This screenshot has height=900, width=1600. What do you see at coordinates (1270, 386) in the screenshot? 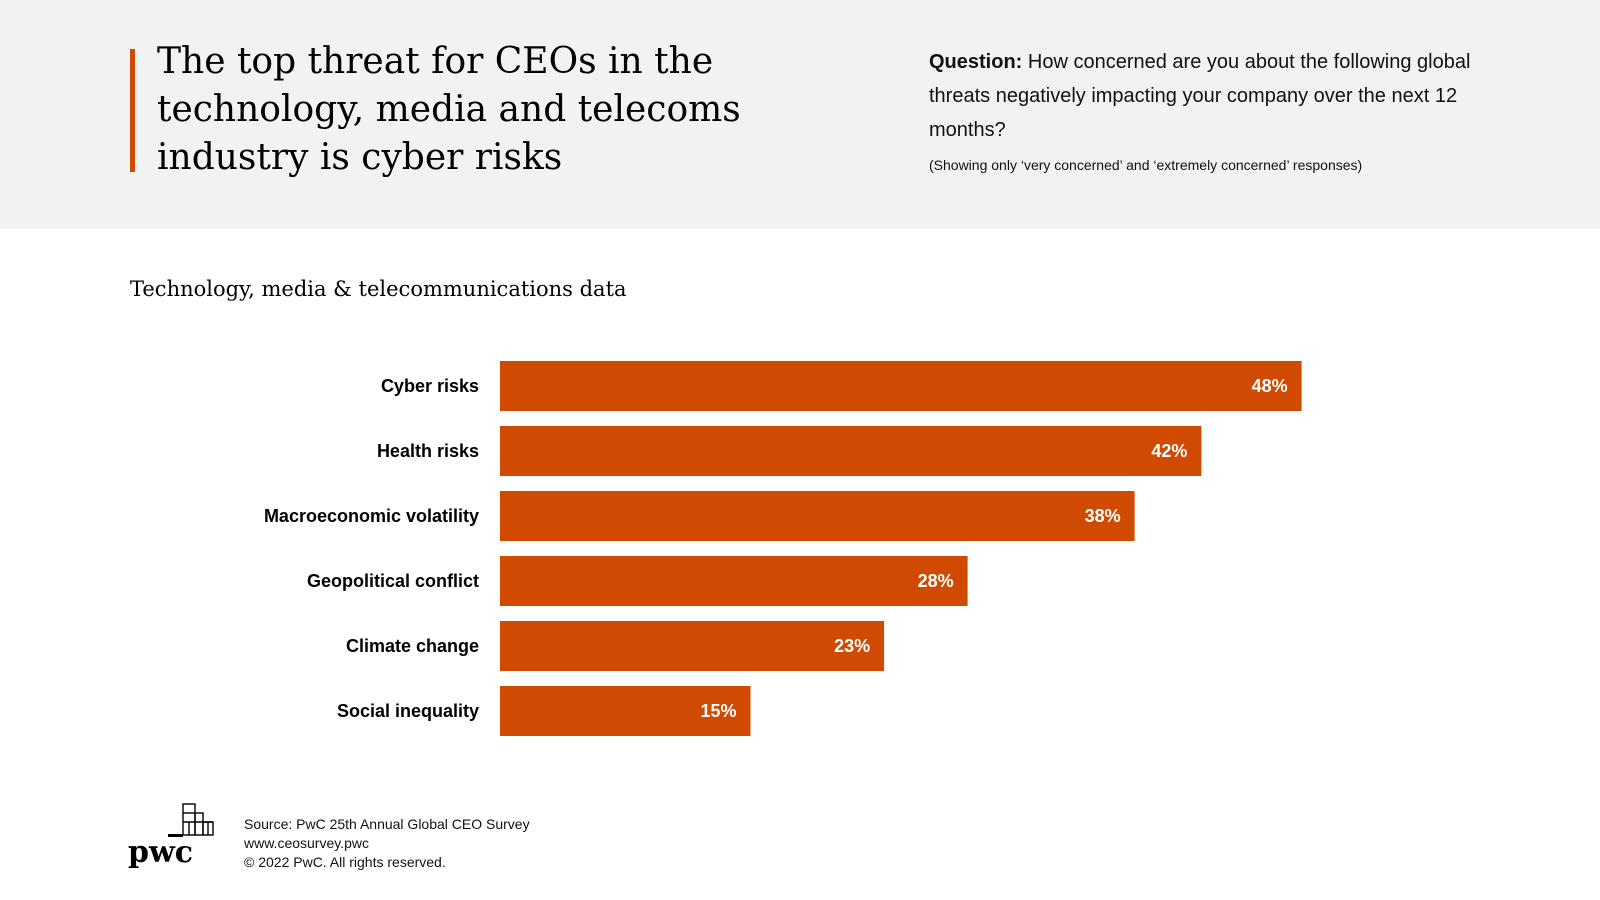
I see `value-label: 48%` at bounding box center [1270, 386].